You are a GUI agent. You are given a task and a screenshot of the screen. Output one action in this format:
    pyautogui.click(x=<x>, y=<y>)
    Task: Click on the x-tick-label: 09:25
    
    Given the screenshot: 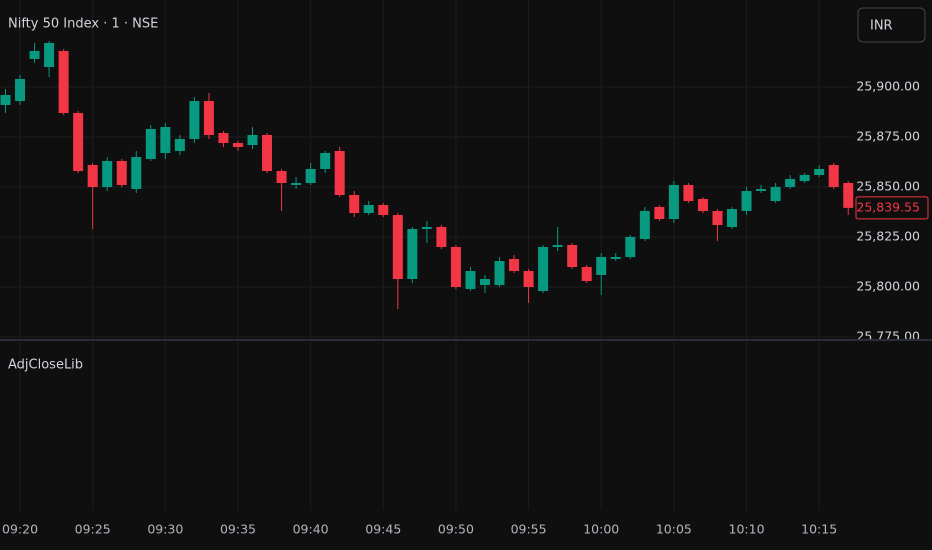 What is the action you would take?
    pyautogui.click(x=93, y=529)
    